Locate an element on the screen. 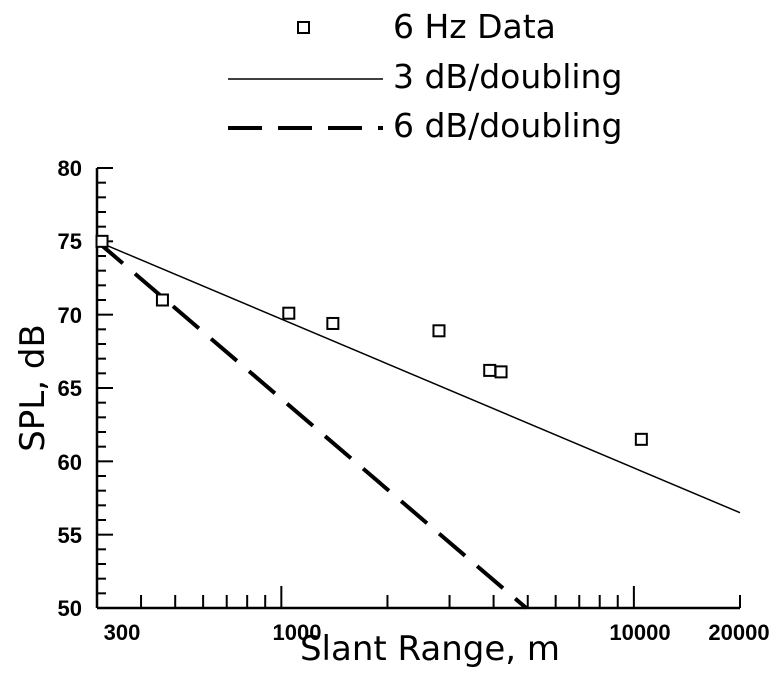  y-tick-label: 50 is located at coordinates (70, 608).